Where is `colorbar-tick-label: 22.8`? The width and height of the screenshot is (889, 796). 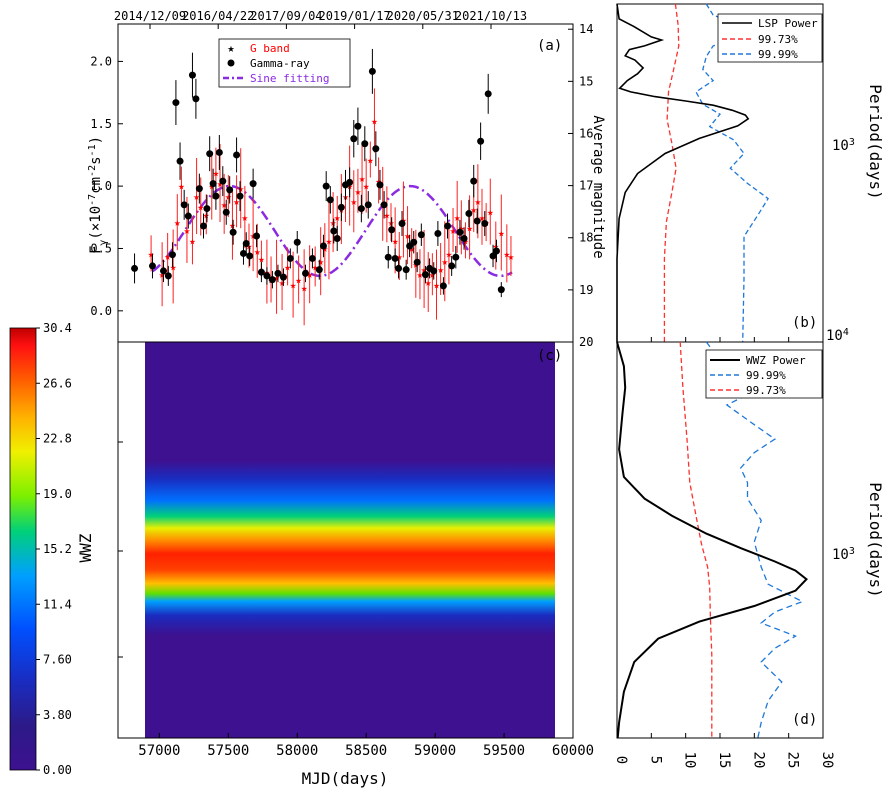
colorbar-tick-label: 22.8 is located at coordinates (57, 439).